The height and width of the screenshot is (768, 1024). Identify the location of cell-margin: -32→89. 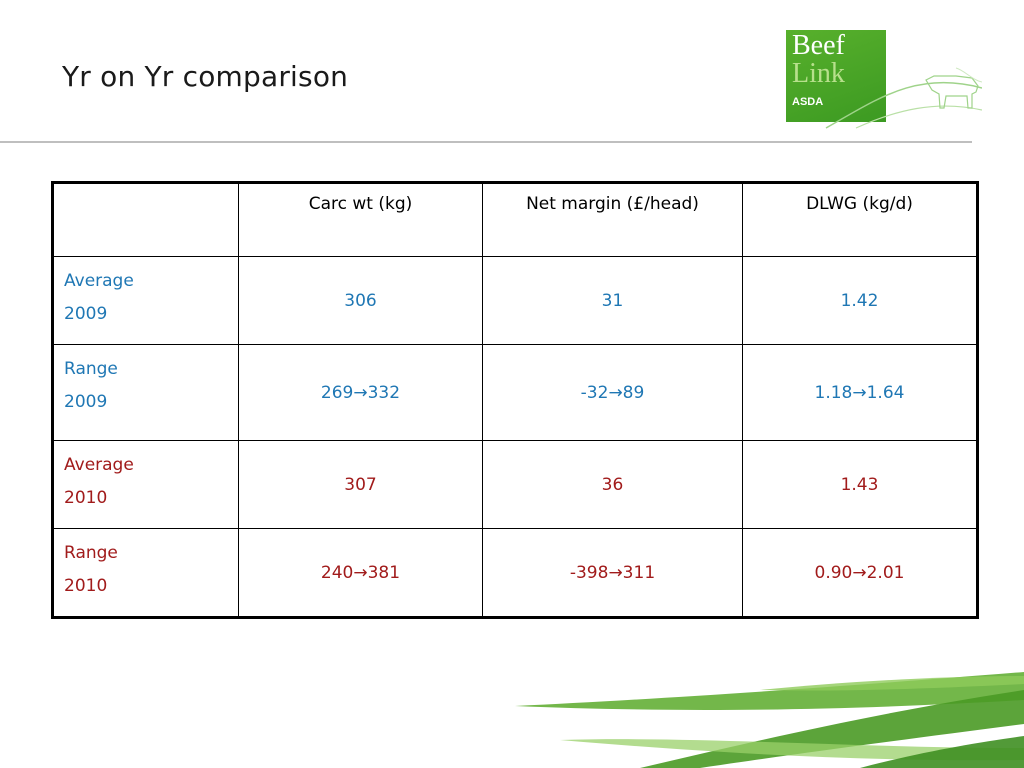
(612, 392).